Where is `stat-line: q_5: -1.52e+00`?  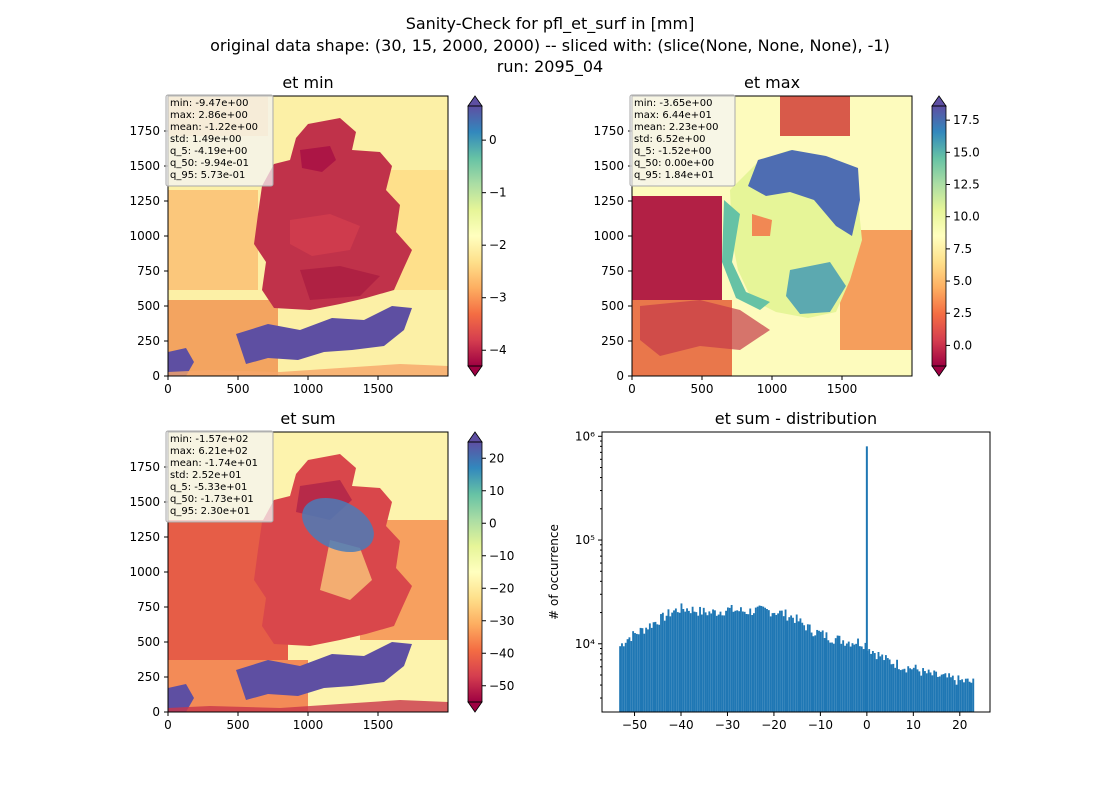 stat-line: q_5: -1.52e+00 is located at coordinates (672, 151).